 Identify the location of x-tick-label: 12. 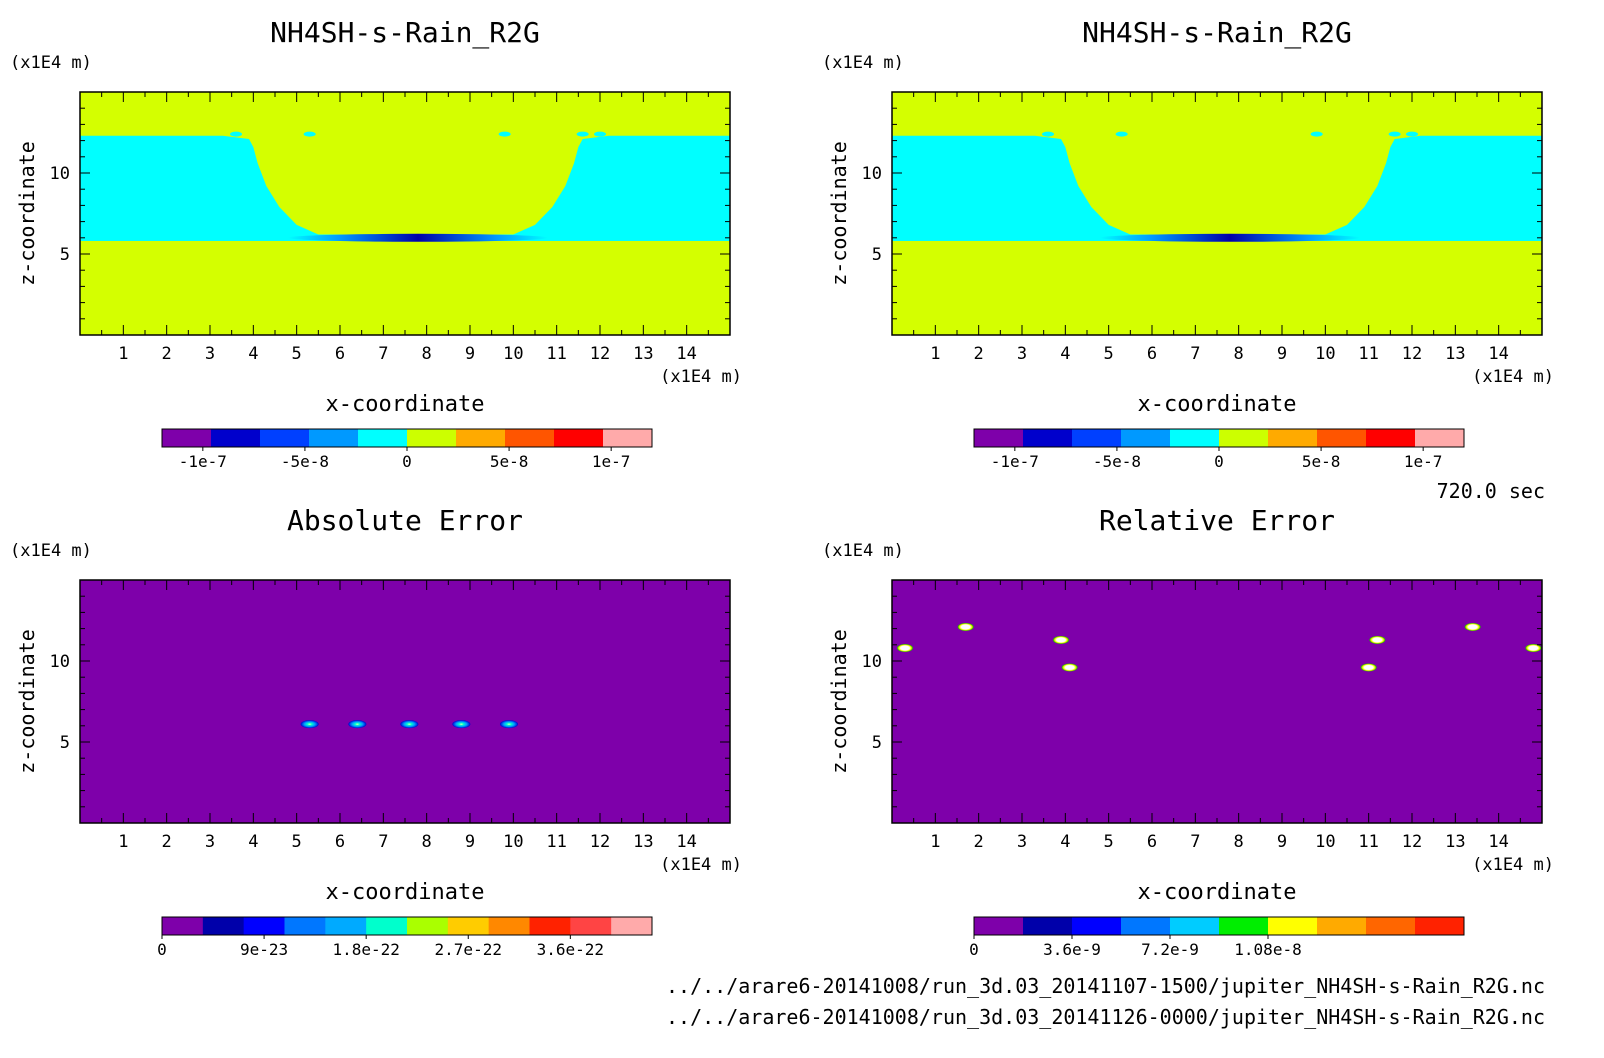
(1412, 842).